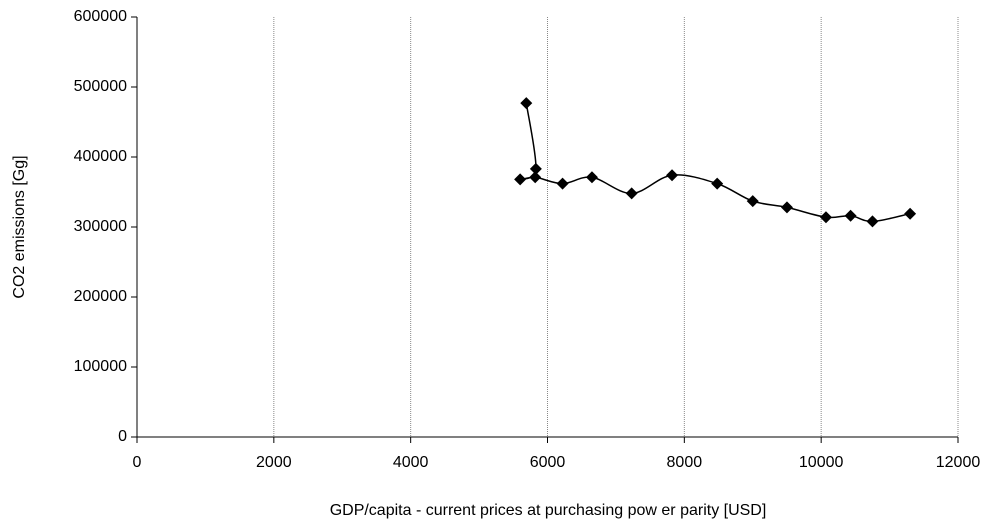 The width and height of the screenshot is (990, 527). What do you see at coordinates (685, 462) in the screenshot?
I see `x-tick-label: 8000` at bounding box center [685, 462].